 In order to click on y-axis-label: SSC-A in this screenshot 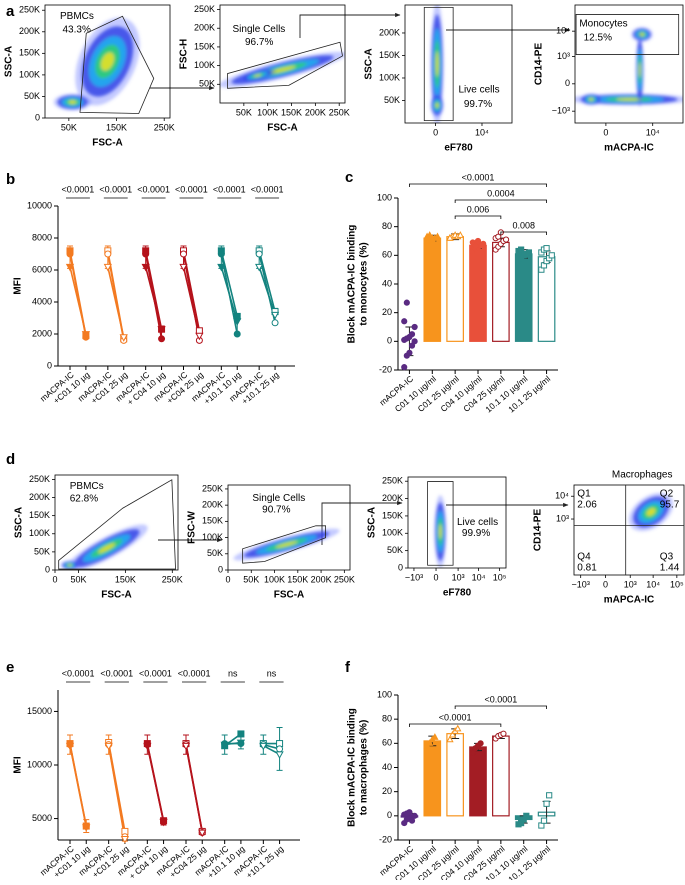, I will do `click(9, 61)`.